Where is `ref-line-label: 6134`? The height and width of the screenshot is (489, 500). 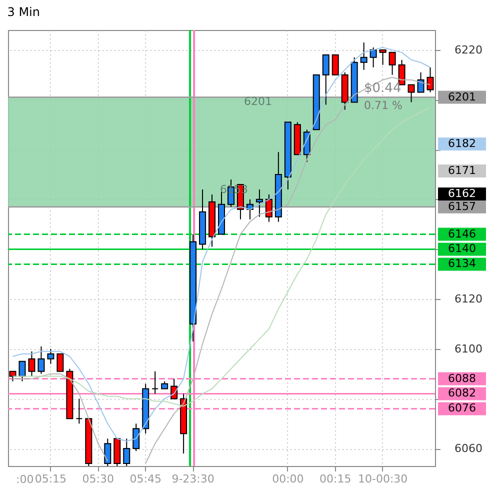
ref-line-label: 6134 is located at coordinates (462, 263).